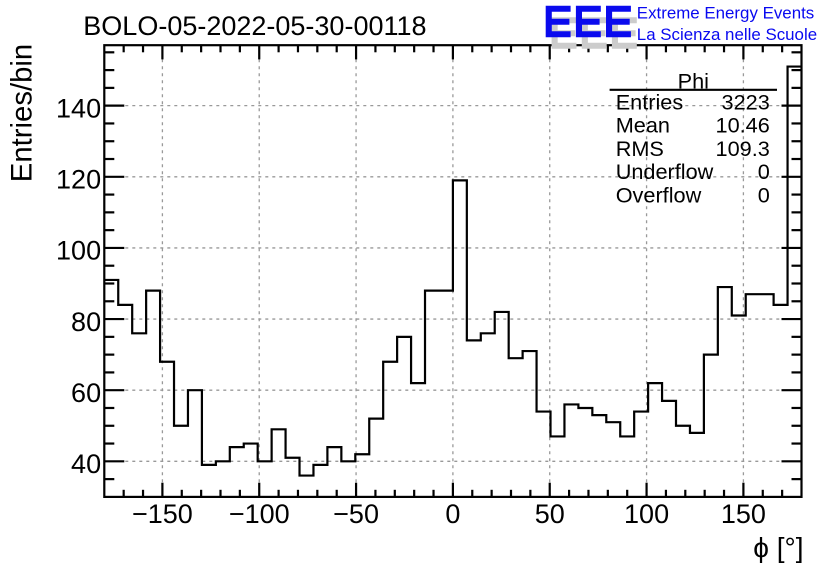 Image resolution: width=836 pixels, height=572 pixels. What do you see at coordinates (86, 322) in the screenshot?
I see `svg-text: 80` at bounding box center [86, 322].